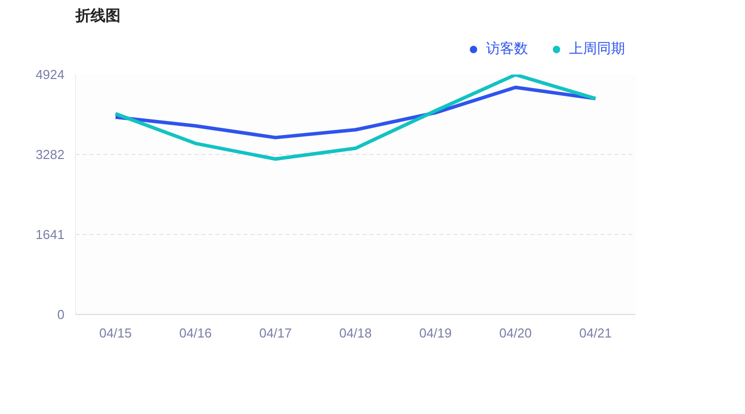  Describe the element at coordinates (435, 333) in the screenshot. I see `x-tick-label: 04/19` at that location.